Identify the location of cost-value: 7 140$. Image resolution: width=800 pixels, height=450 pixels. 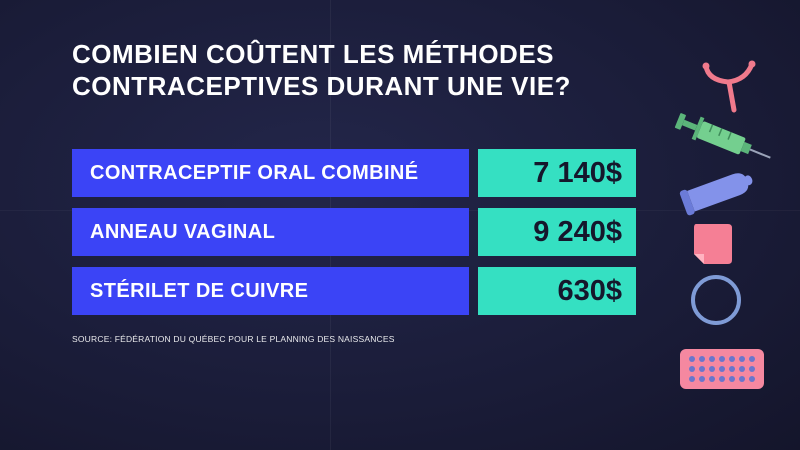
(557, 173).